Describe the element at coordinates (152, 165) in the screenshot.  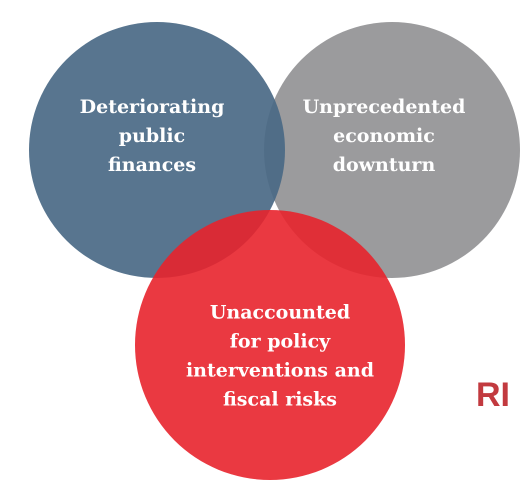
I see `circle-label: finances` at that location.